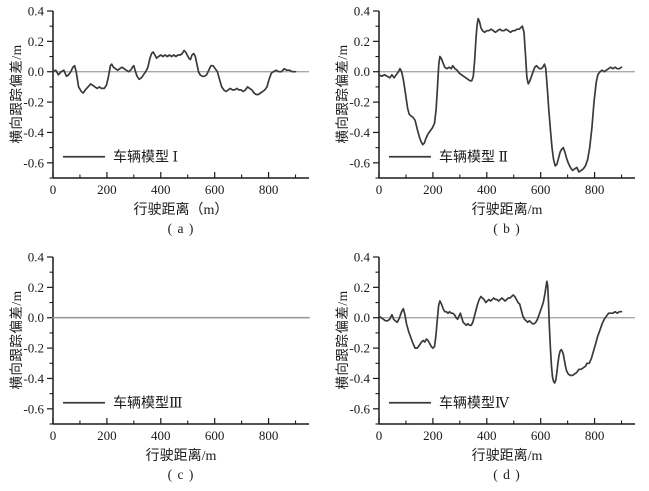 The height and width of the screenshot is (491, 649). Describe the element at coordinates (145, 157) in the screenshot. I see `legend-label: 车辆模型 Ⅰ` at that location.